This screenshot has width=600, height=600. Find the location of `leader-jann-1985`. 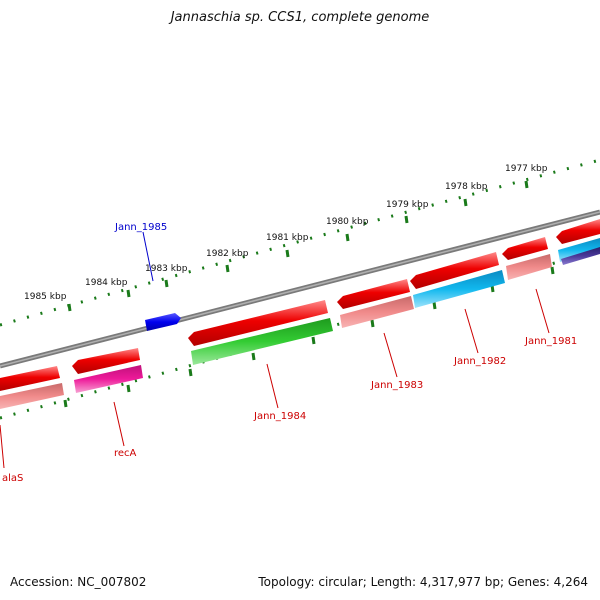

leader-jann-1985 is located at coordinates (148, 256).